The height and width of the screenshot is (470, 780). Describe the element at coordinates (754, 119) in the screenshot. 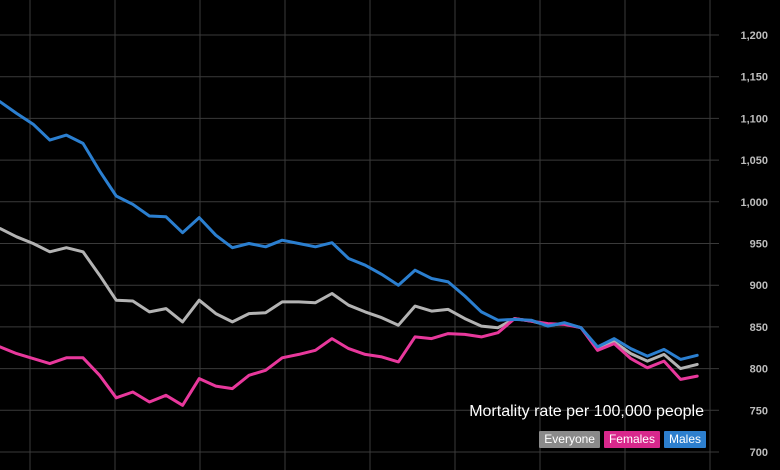

I see `y-tick-label: 1,100` at that location.